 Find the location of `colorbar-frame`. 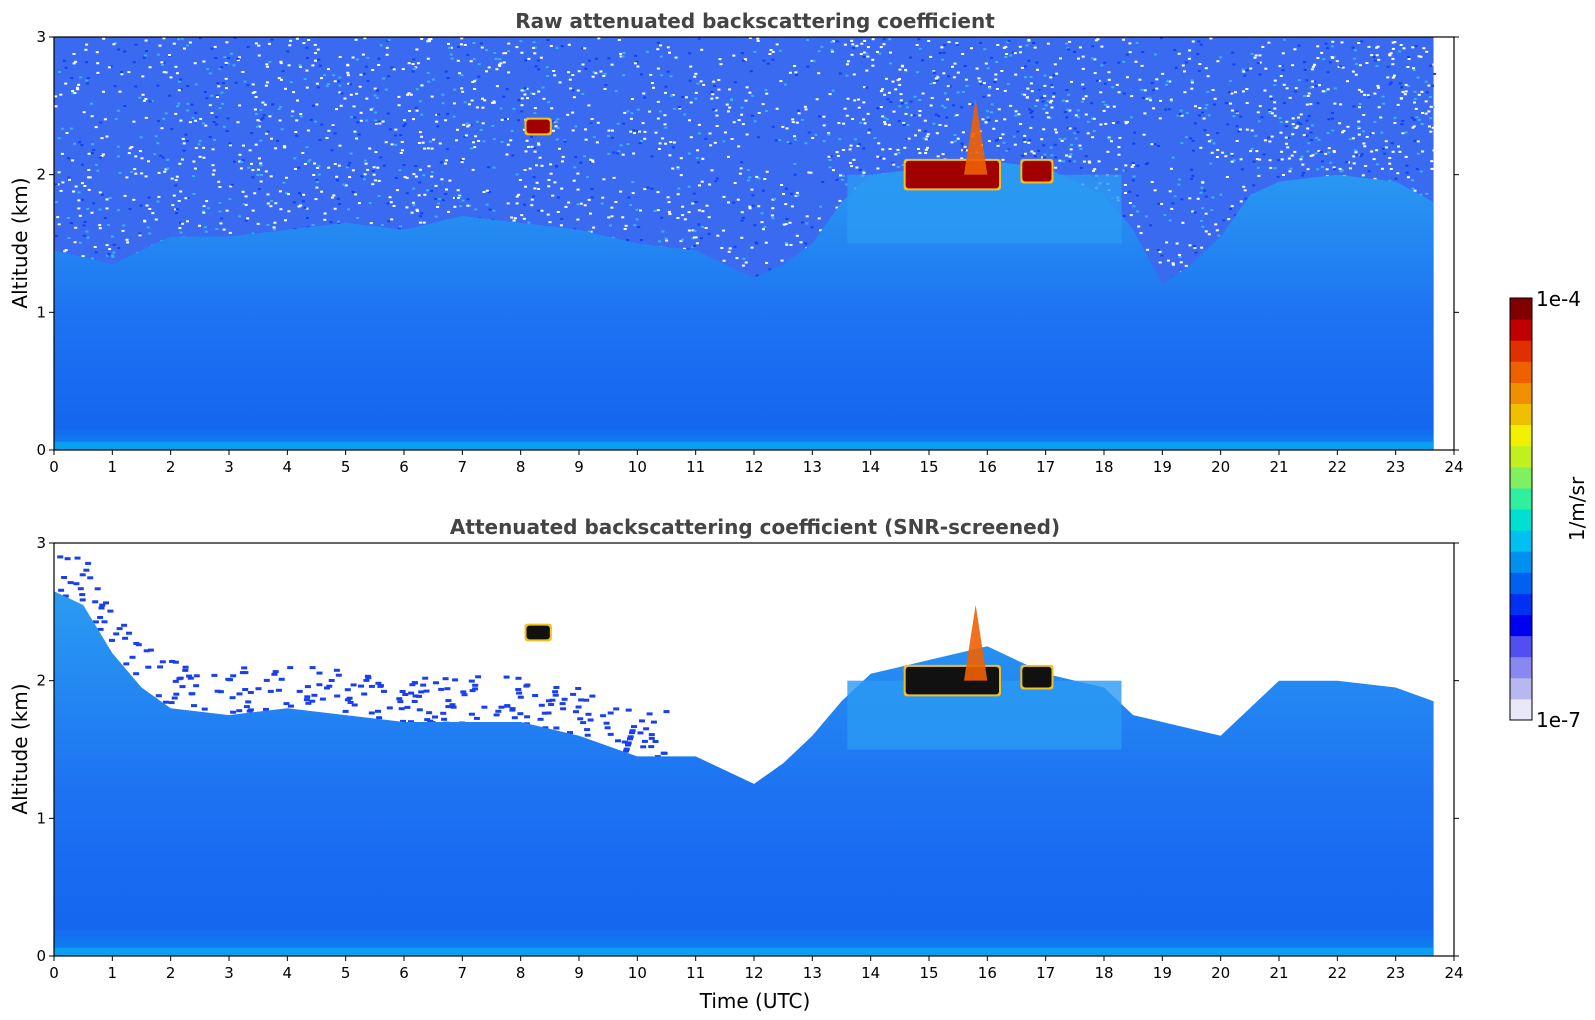

colorbar-frame is located at coordinates (1521, 509).